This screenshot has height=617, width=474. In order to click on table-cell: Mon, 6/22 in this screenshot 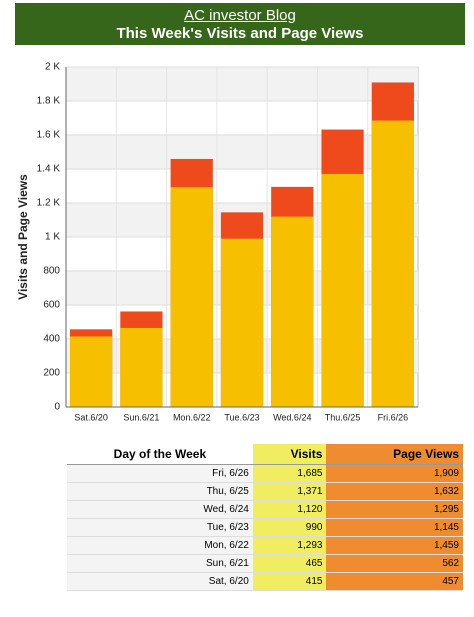, I will do `click(160, 545)`.